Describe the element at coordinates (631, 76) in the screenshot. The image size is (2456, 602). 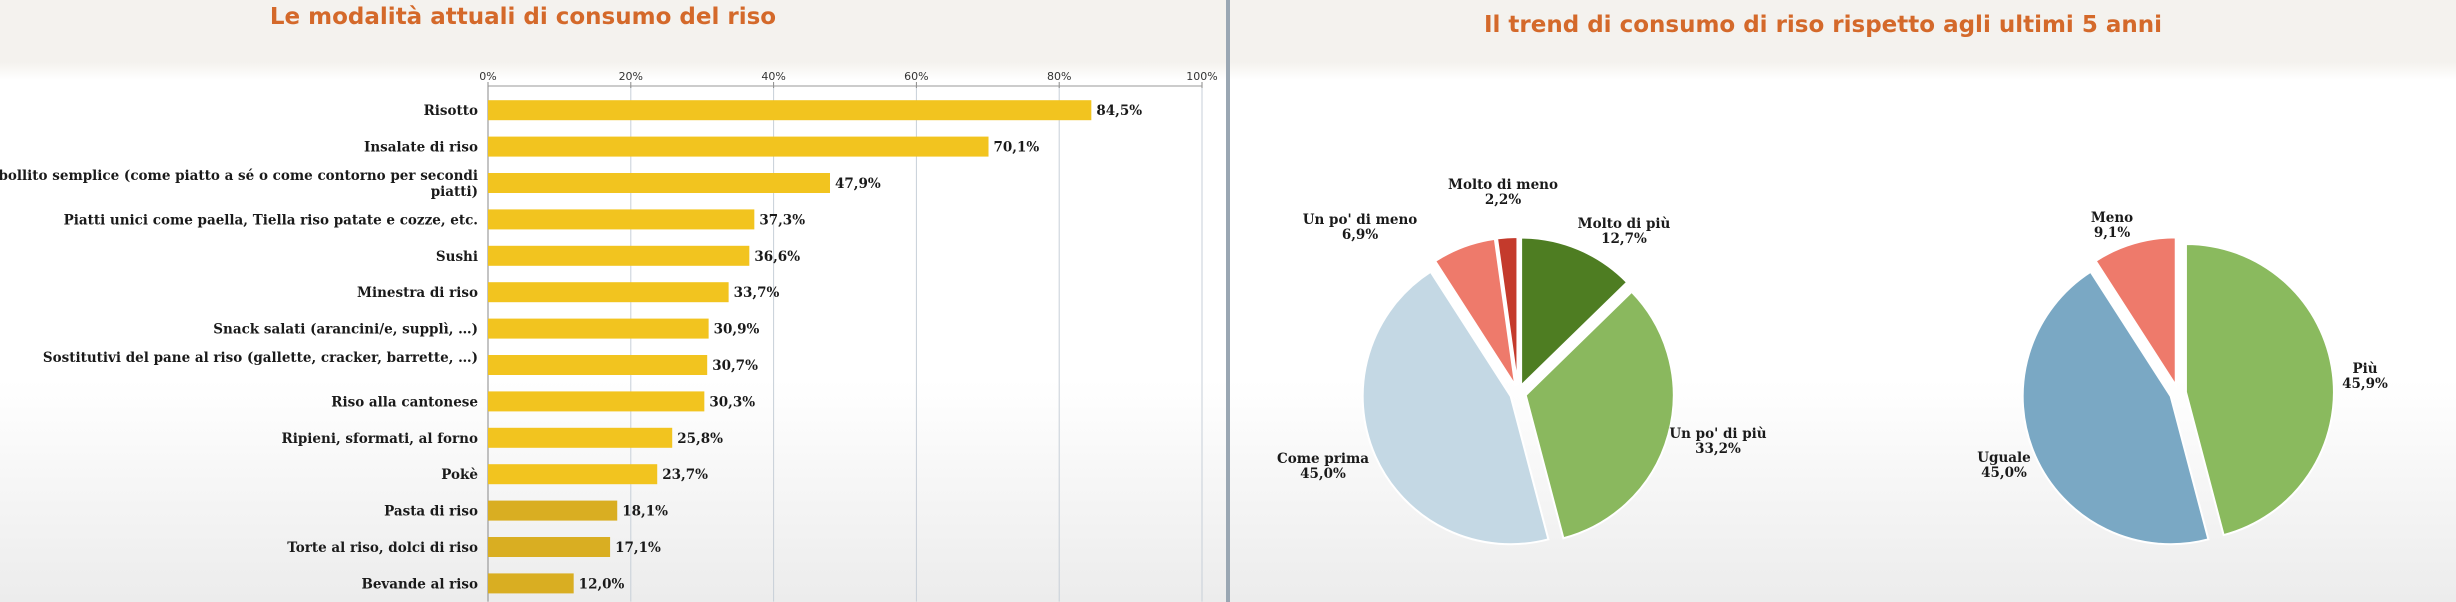
I see `x-tick-label: 20%` at that location.